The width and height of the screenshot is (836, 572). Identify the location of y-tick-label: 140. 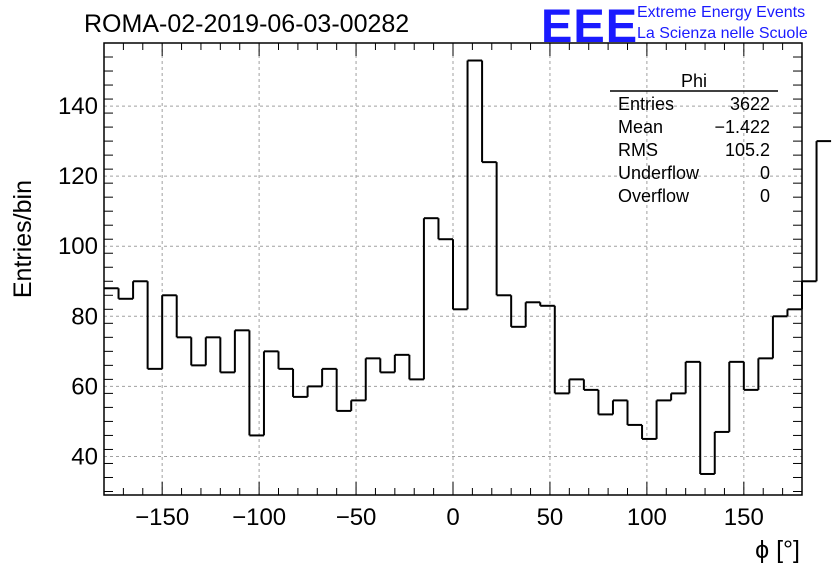
(78, 106).